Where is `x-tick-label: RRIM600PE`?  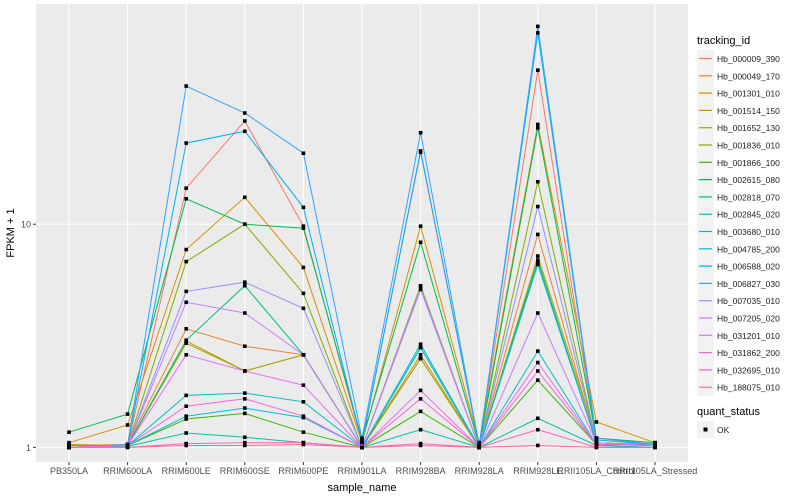 x-tick-label: RRIM600PE is located at coordinates (303, 471).